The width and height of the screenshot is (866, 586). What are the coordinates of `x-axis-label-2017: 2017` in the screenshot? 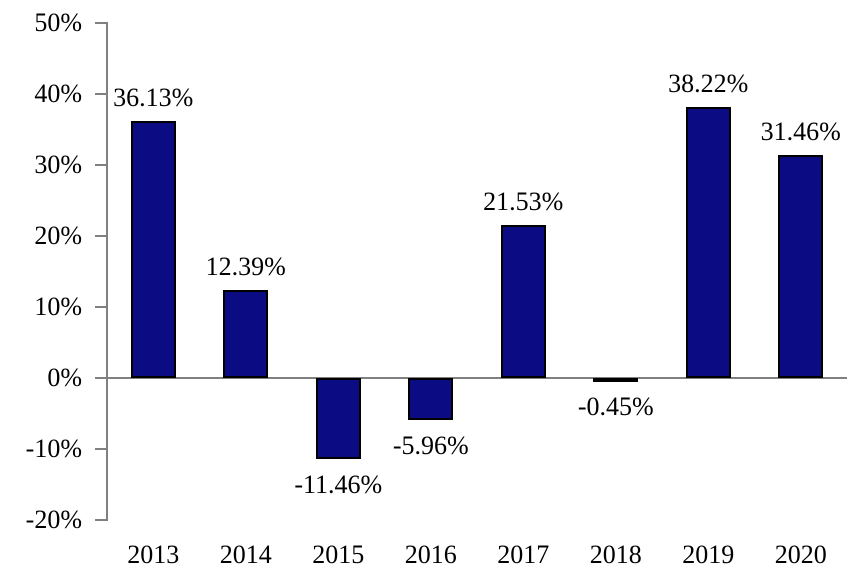 It's located at (523, 554).